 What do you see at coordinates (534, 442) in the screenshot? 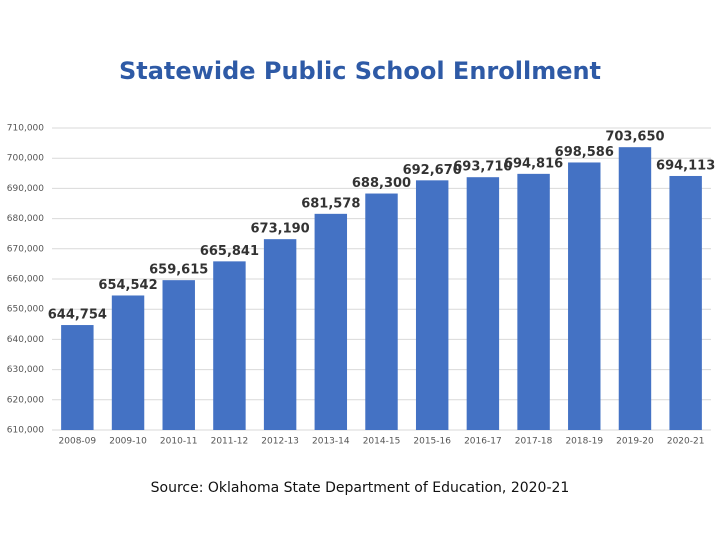
I see `x-tick-label: 2017-18` at bounding box center [534, 442].